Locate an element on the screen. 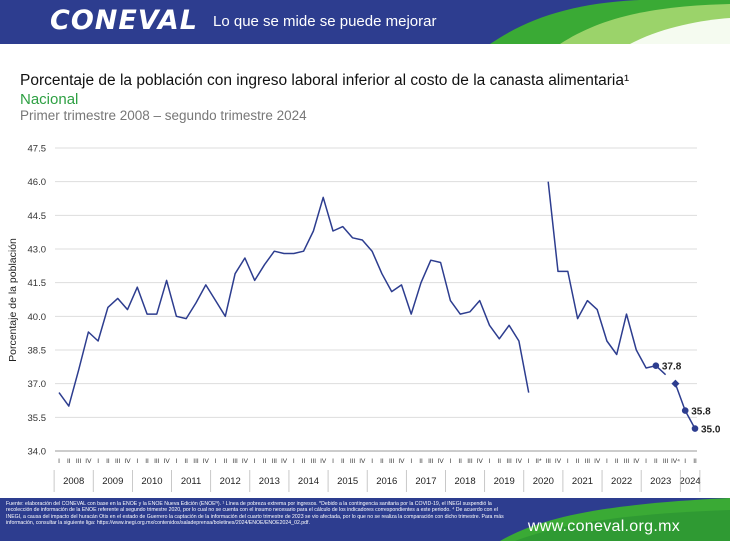 The width and height of the screenshot is (730, 541). coneval-logo: CONEVAL is located at coordinates (124, 20).